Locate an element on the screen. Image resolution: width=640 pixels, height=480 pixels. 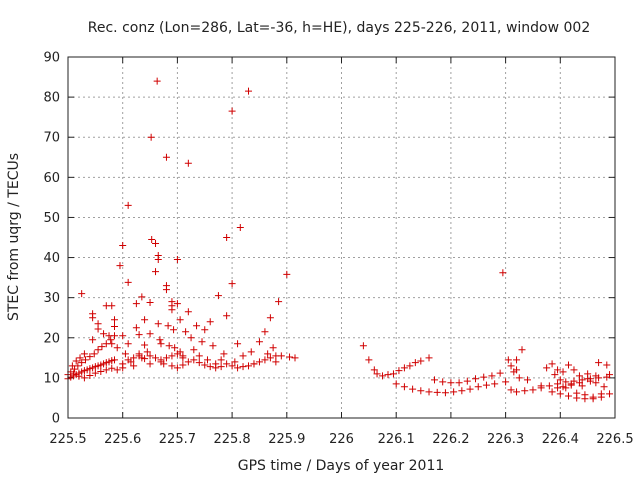
y-tick-label: 80 is located at coordinates (51, 98).